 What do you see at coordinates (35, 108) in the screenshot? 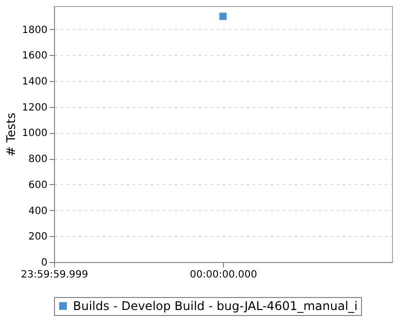
I see `y-tick-label: 1200` at bounding box center [35, 108].